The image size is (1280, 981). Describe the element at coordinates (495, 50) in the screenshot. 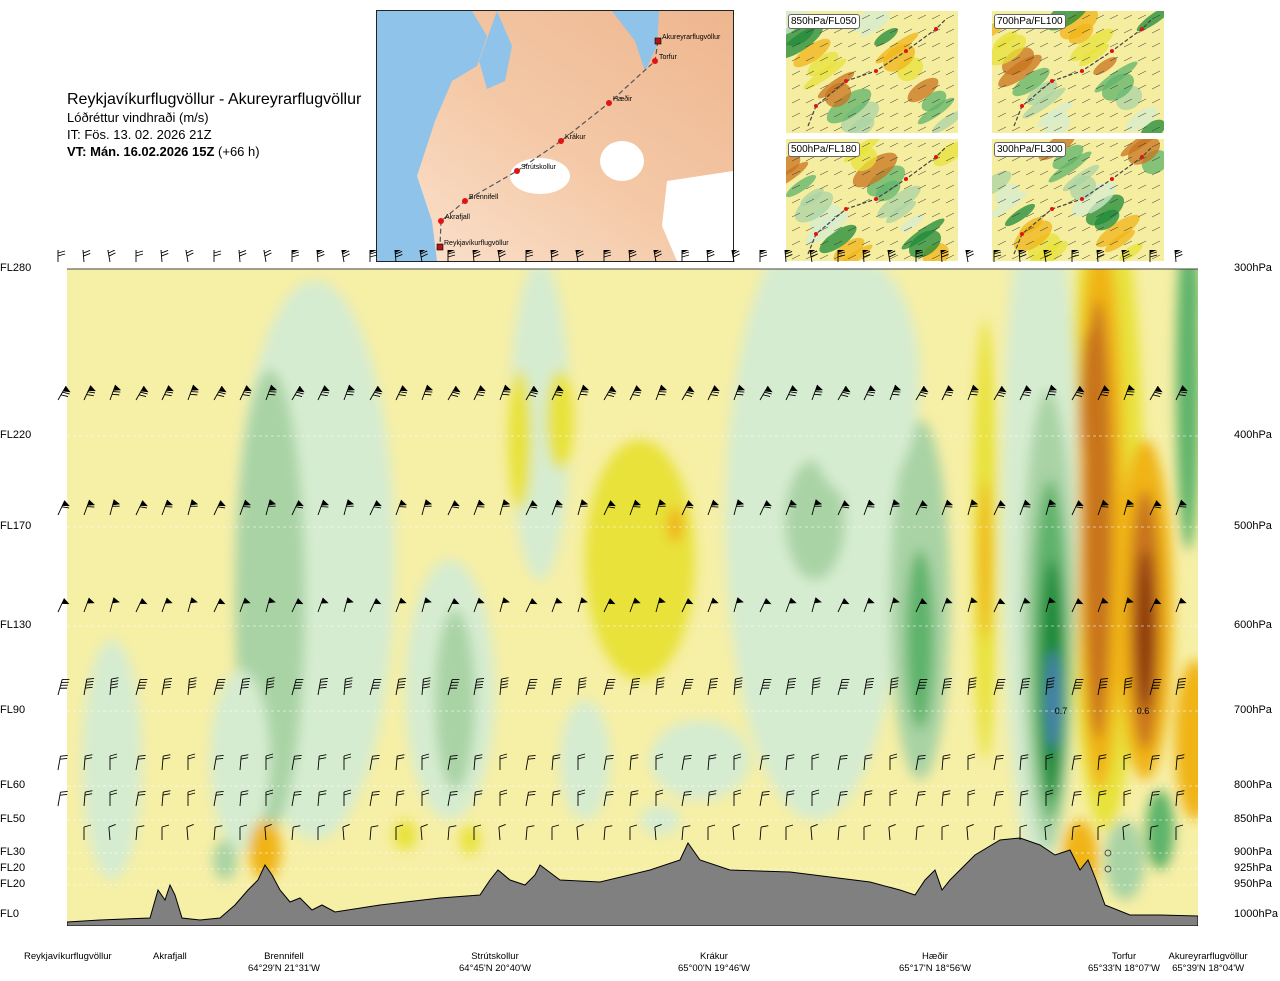

I see `map-fjord` at that location.